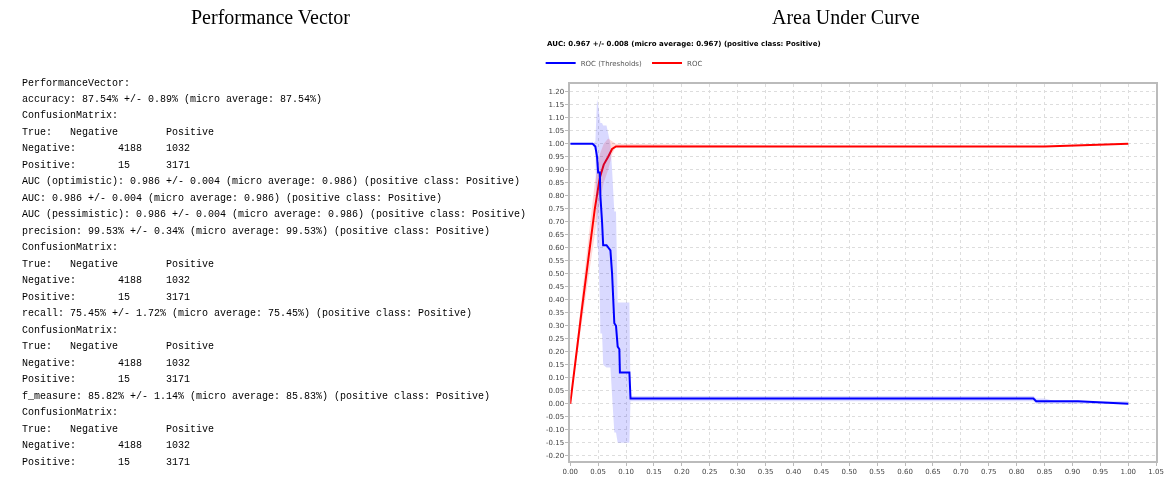 This screenshot has width=1176, height=481. Describe the element at coordinates (846, 17) in the screenshot. I see `chart-title: Area Under Curve` at that location.